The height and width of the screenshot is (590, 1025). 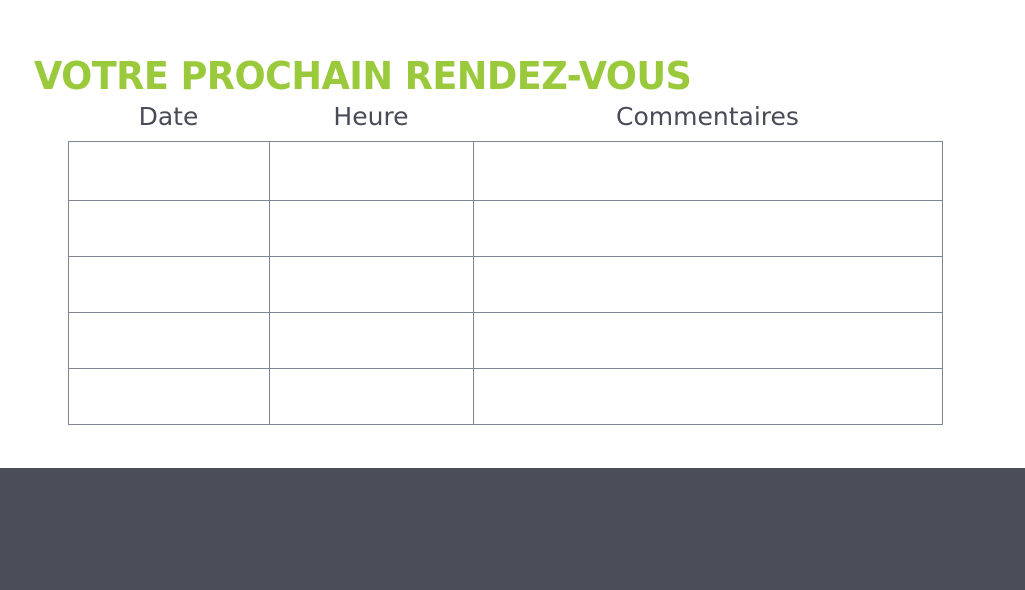 What do you see at coordinates (363, 76) in the screenshot?
I see `page-title: VOTRE PROCHAIN RENDEZ-VOUS` at bounding box center [363, 76].